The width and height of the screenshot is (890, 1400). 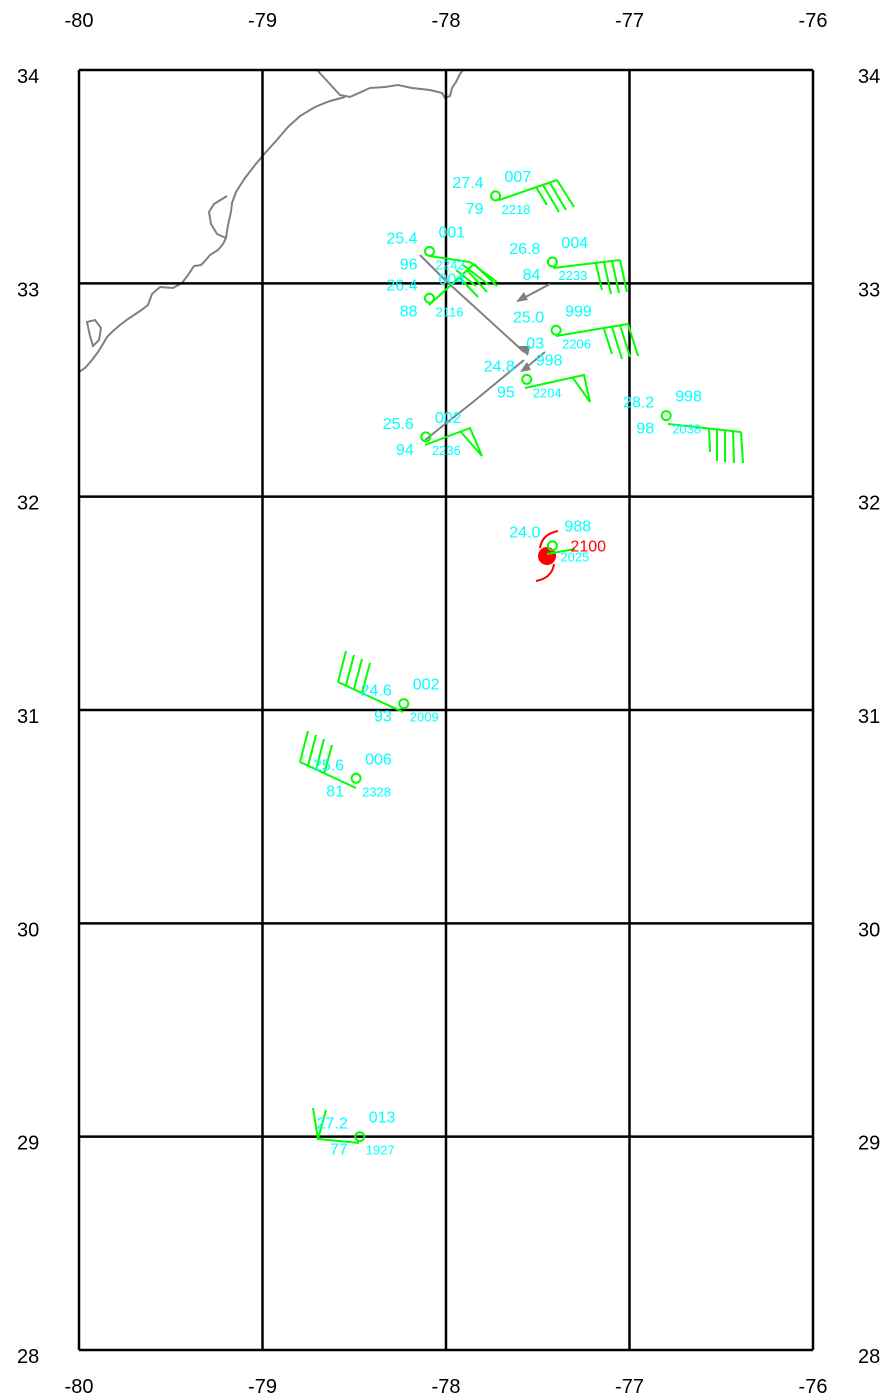 What do you see at coordinates (446, 450) in the screenshot?
I see `time-label: 2236` at bounding box center [446, 450].